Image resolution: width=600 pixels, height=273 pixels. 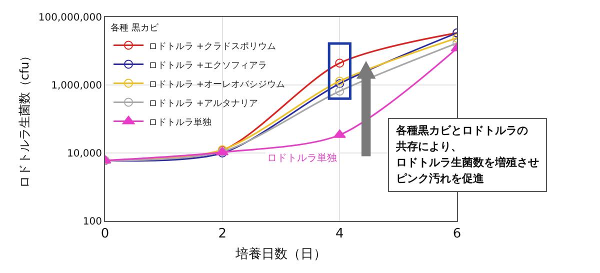 I want to click on x-tick-label: 6, so click(x=457, y=234).